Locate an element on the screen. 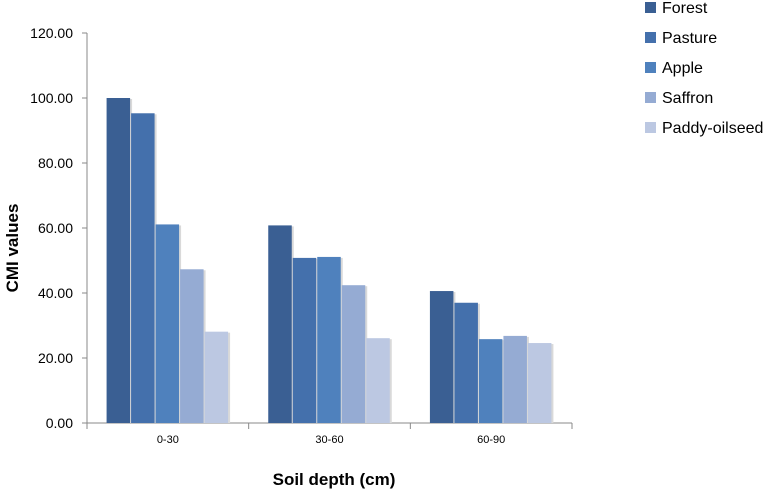  x-axis: 0-30 30-60 60-90 is located at coordinates (329, 434).